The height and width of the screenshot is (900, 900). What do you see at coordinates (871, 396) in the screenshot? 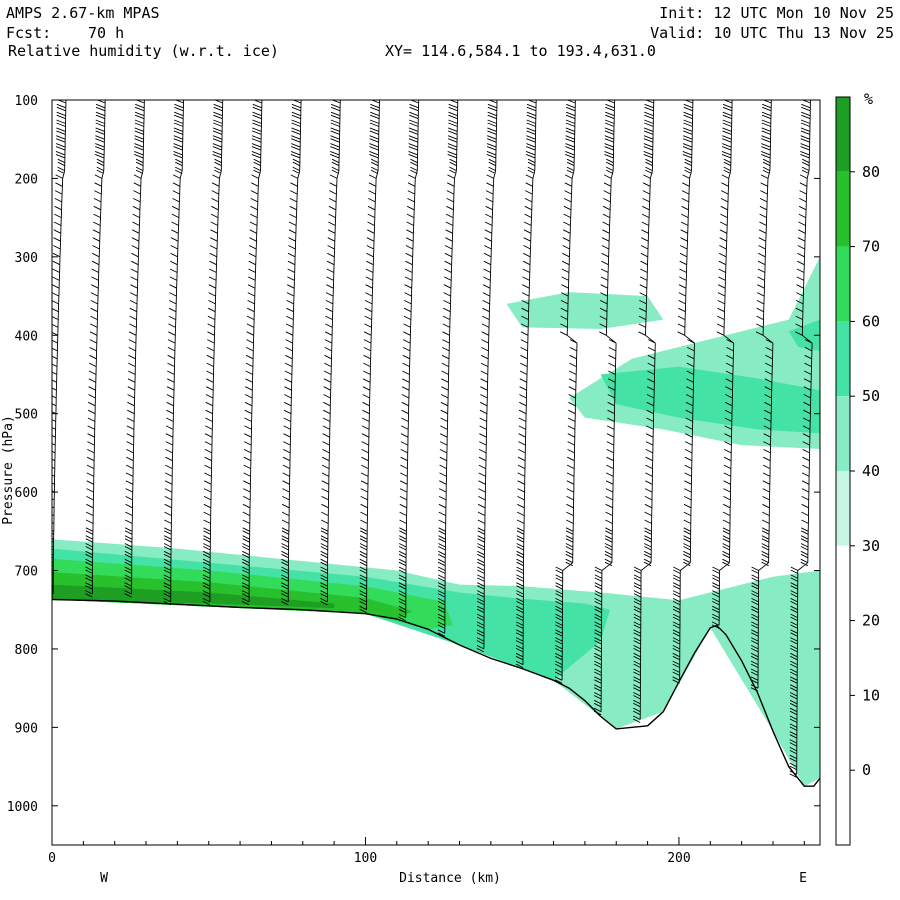
I see `colorbar-label-50: 50` at bounding box center [871, 396].